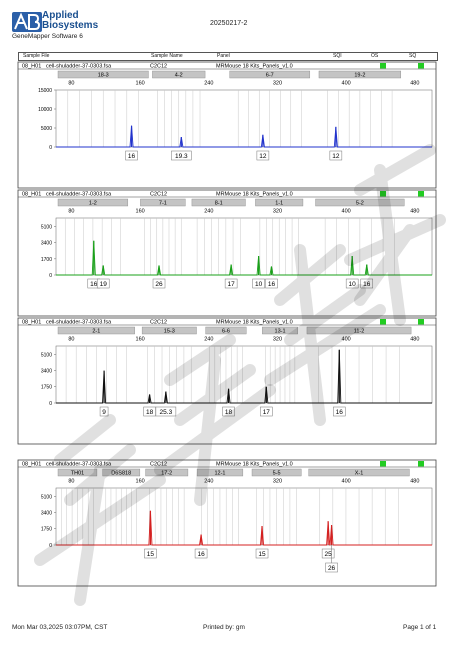  Describe the element at coordinates (270, 76) in the screenshot. I see `marker-label: 6-7` at that location.